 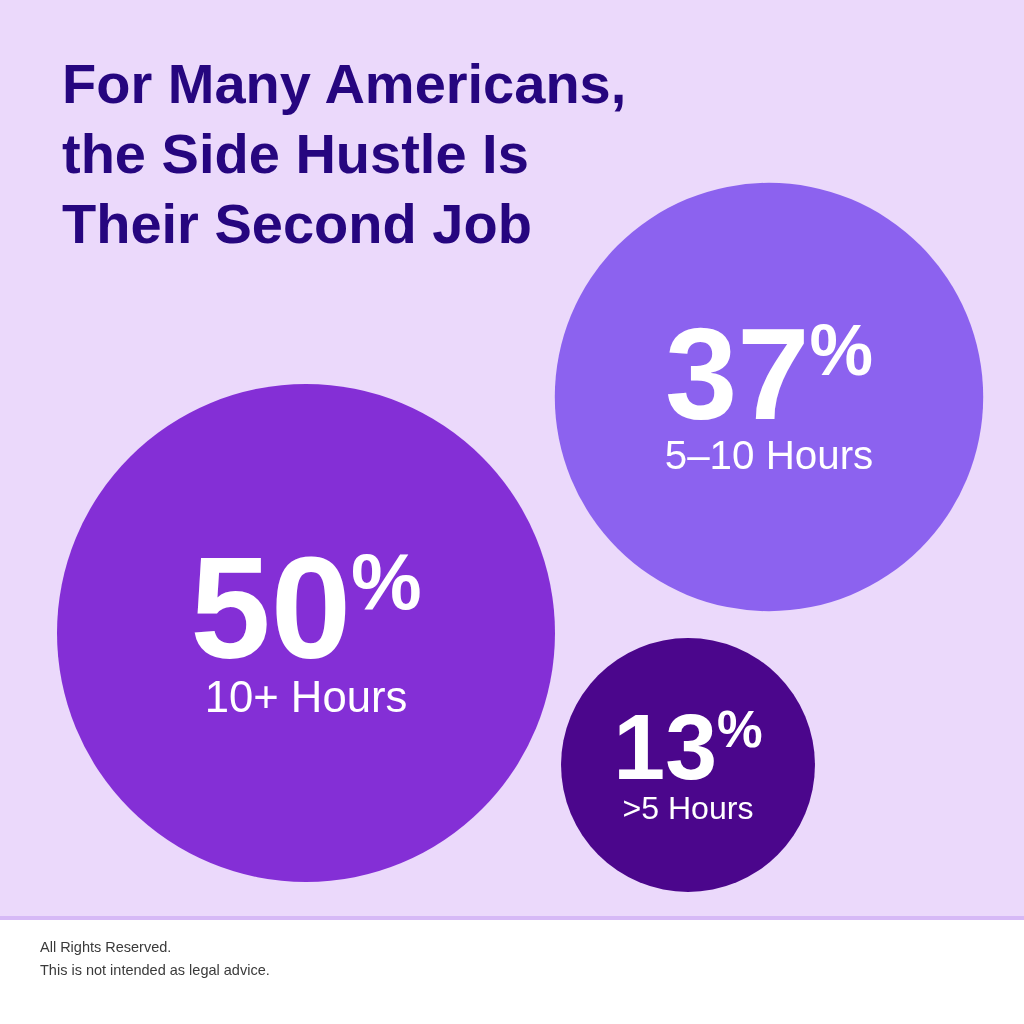 I want to click on category-label: >5 Hours, so click(x=688, y=807).